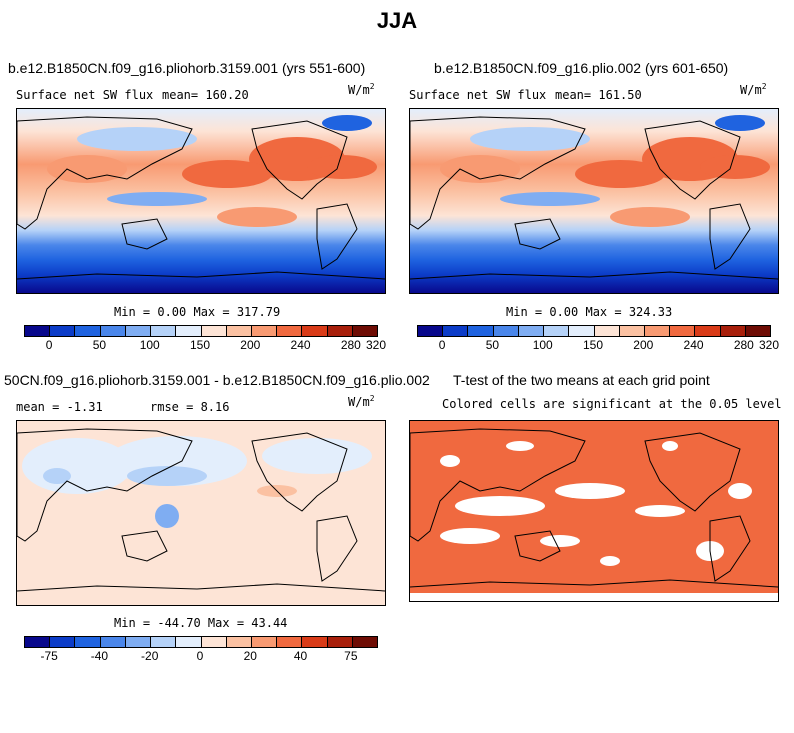  I want to click on panel3-map, so click(201, 513).